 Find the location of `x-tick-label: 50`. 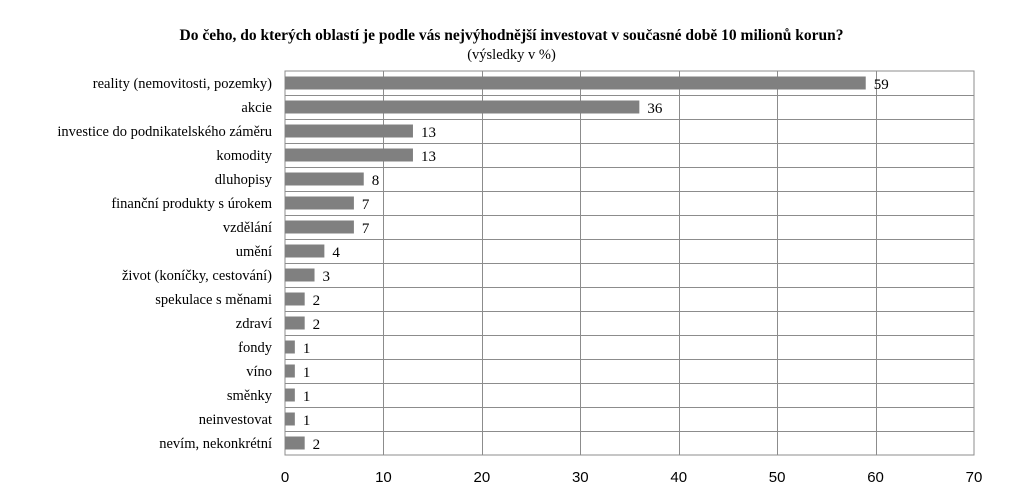

x-tick-label: 50 is located at coordinates (777, 477).